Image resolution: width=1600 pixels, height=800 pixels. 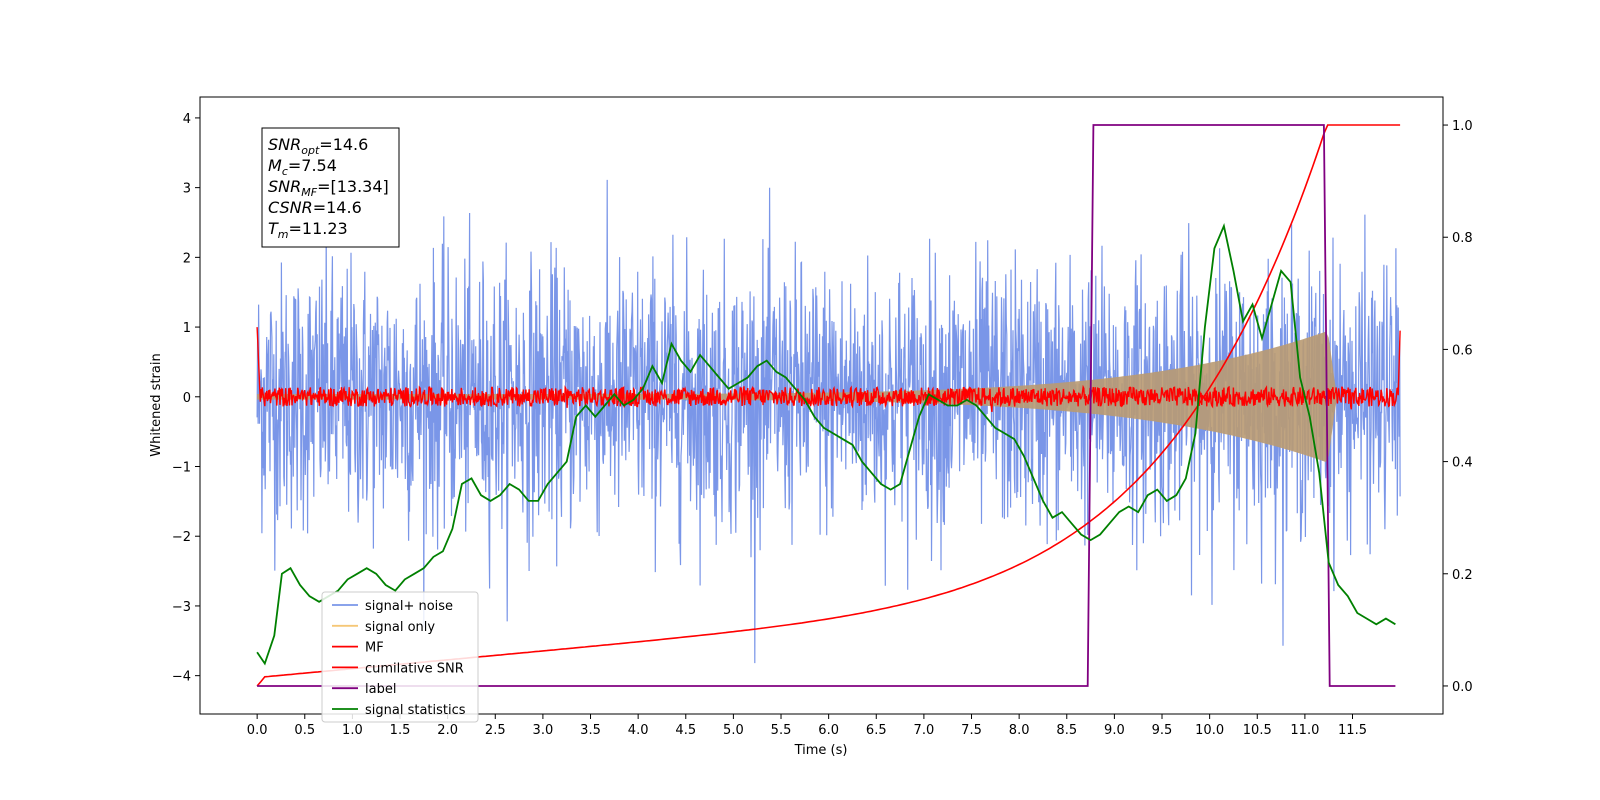 What do you see at coordinates (590, 730) in the screenshot?
I see `x-tick-label: 3.5` at bounding box center [590, 730].